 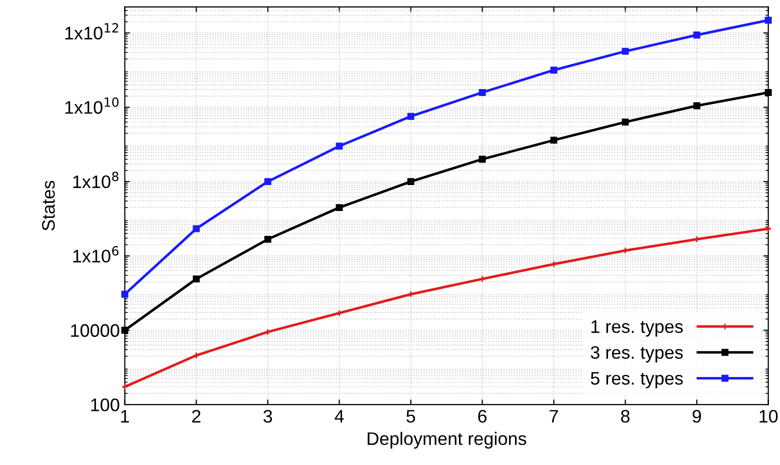 What do you see at coordinates (447, 440) in the screenshot?
I see `x-axis-title: Deployment regions` at bounding box center [447, 440].